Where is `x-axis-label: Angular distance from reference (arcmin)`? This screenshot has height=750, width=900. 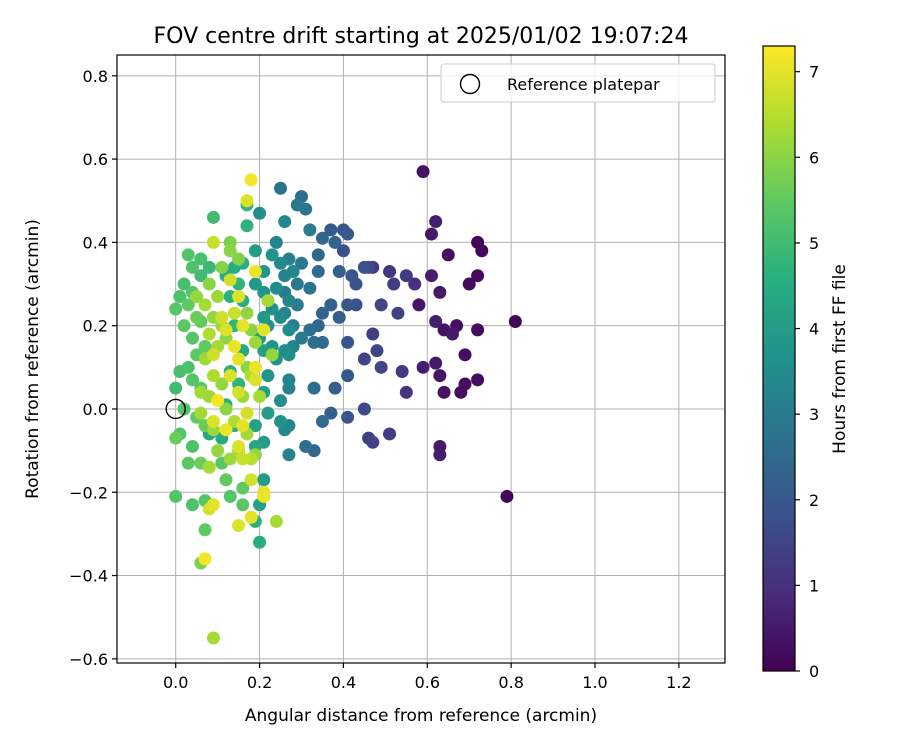
x-axis-label: Angular distance from reference (arcmin) is located at coordinates (421, 716).